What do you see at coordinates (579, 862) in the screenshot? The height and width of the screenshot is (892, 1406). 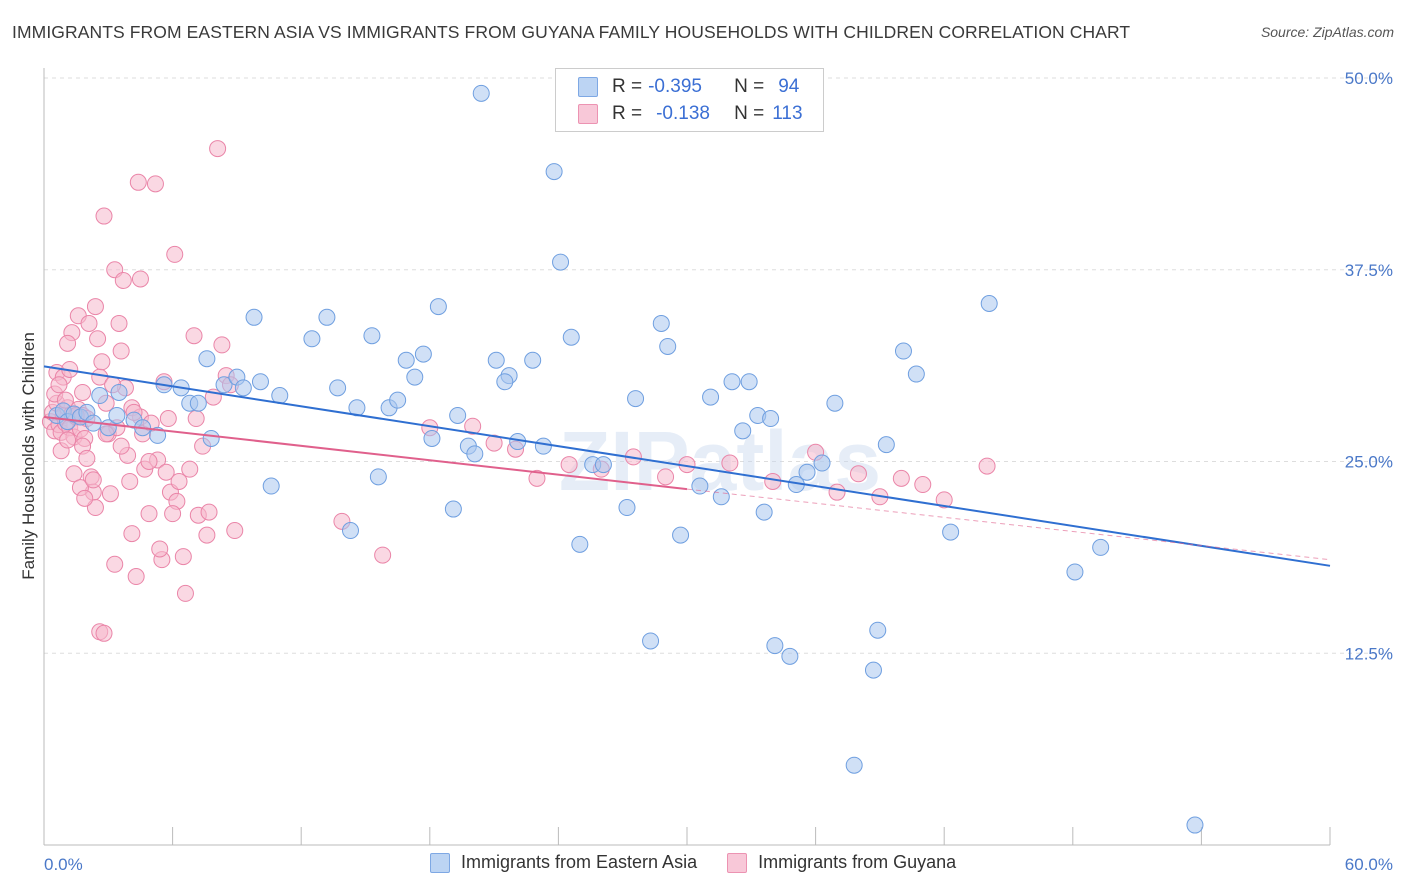 I see `legend-label: Immigrants from Eastern Asia` at bounding box center [579, 862].